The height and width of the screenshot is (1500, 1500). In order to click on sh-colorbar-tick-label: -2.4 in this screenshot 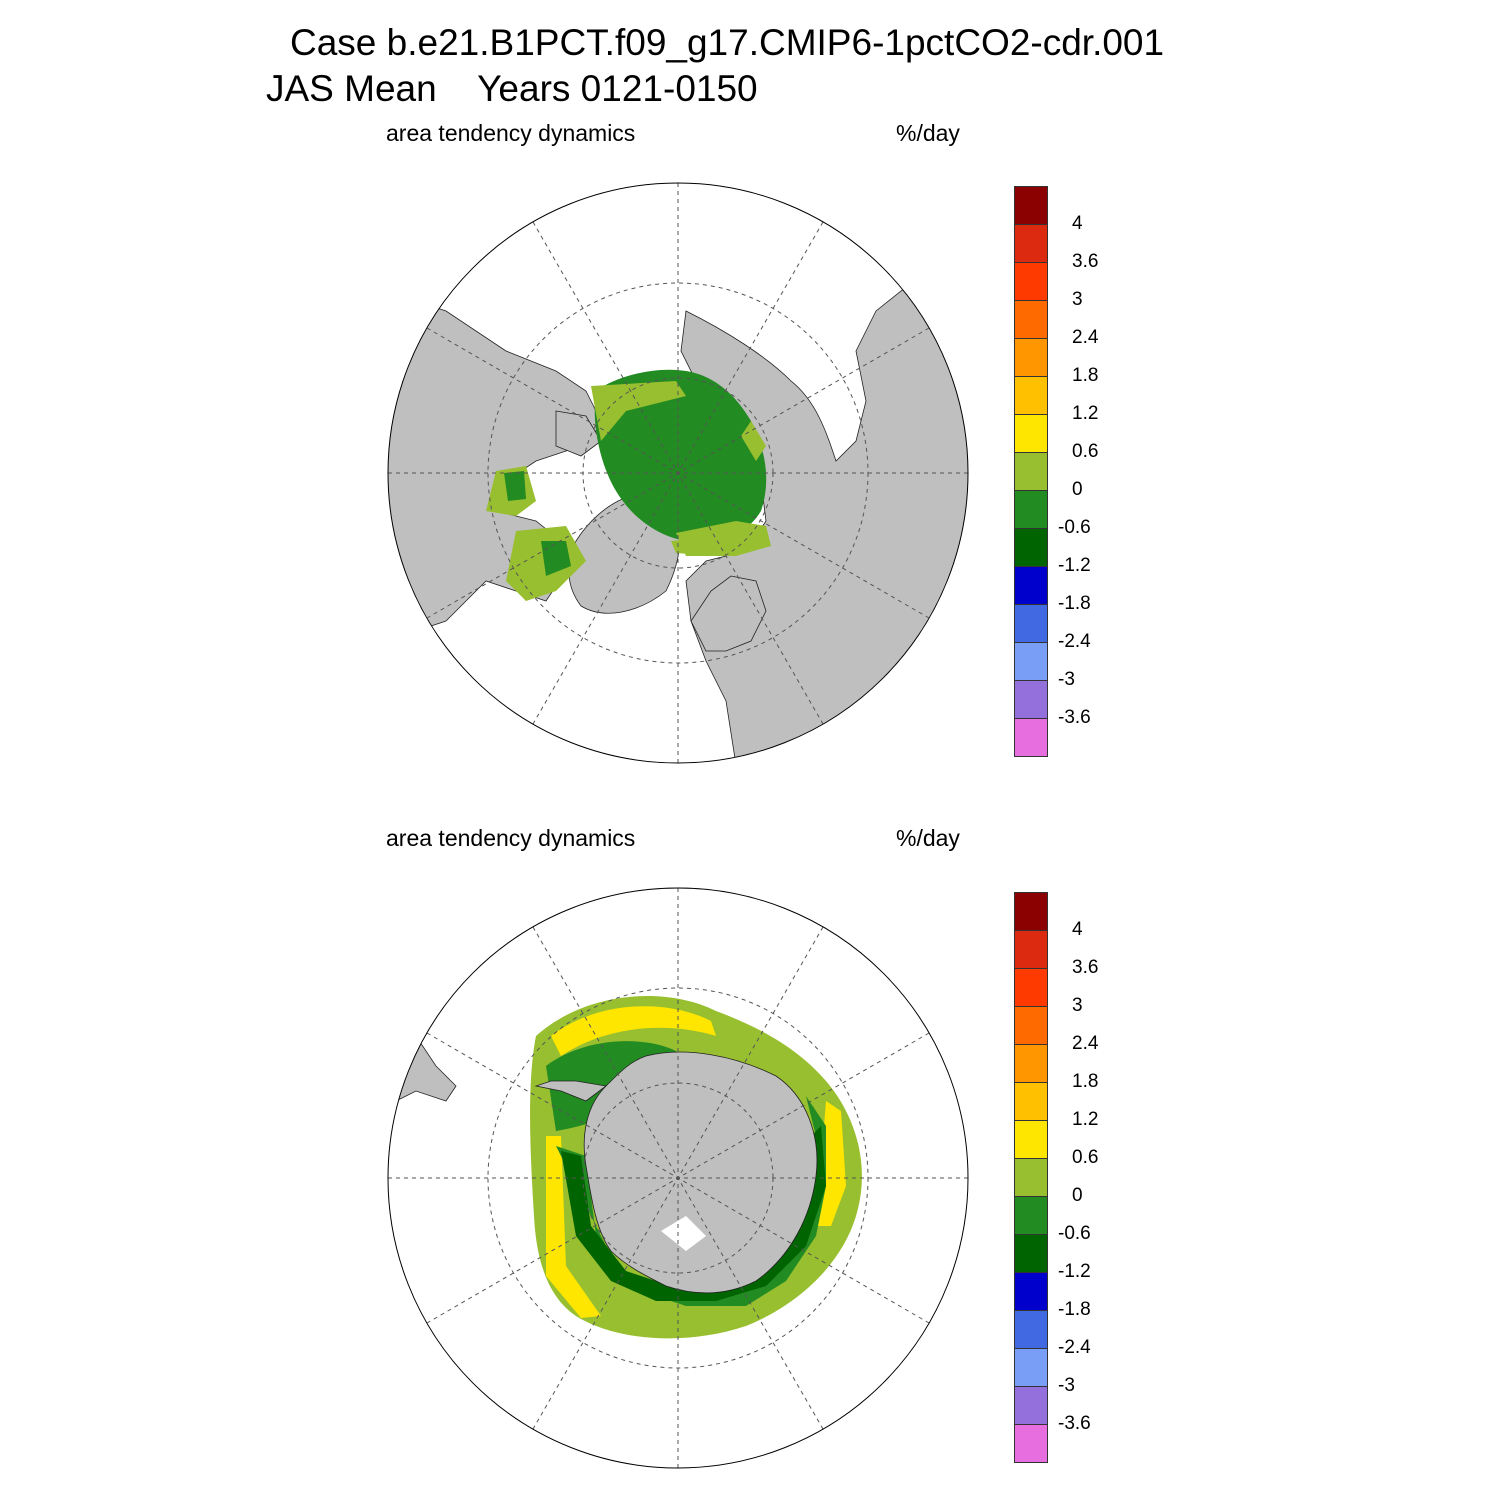, I will do `click(1074, 1347)`.